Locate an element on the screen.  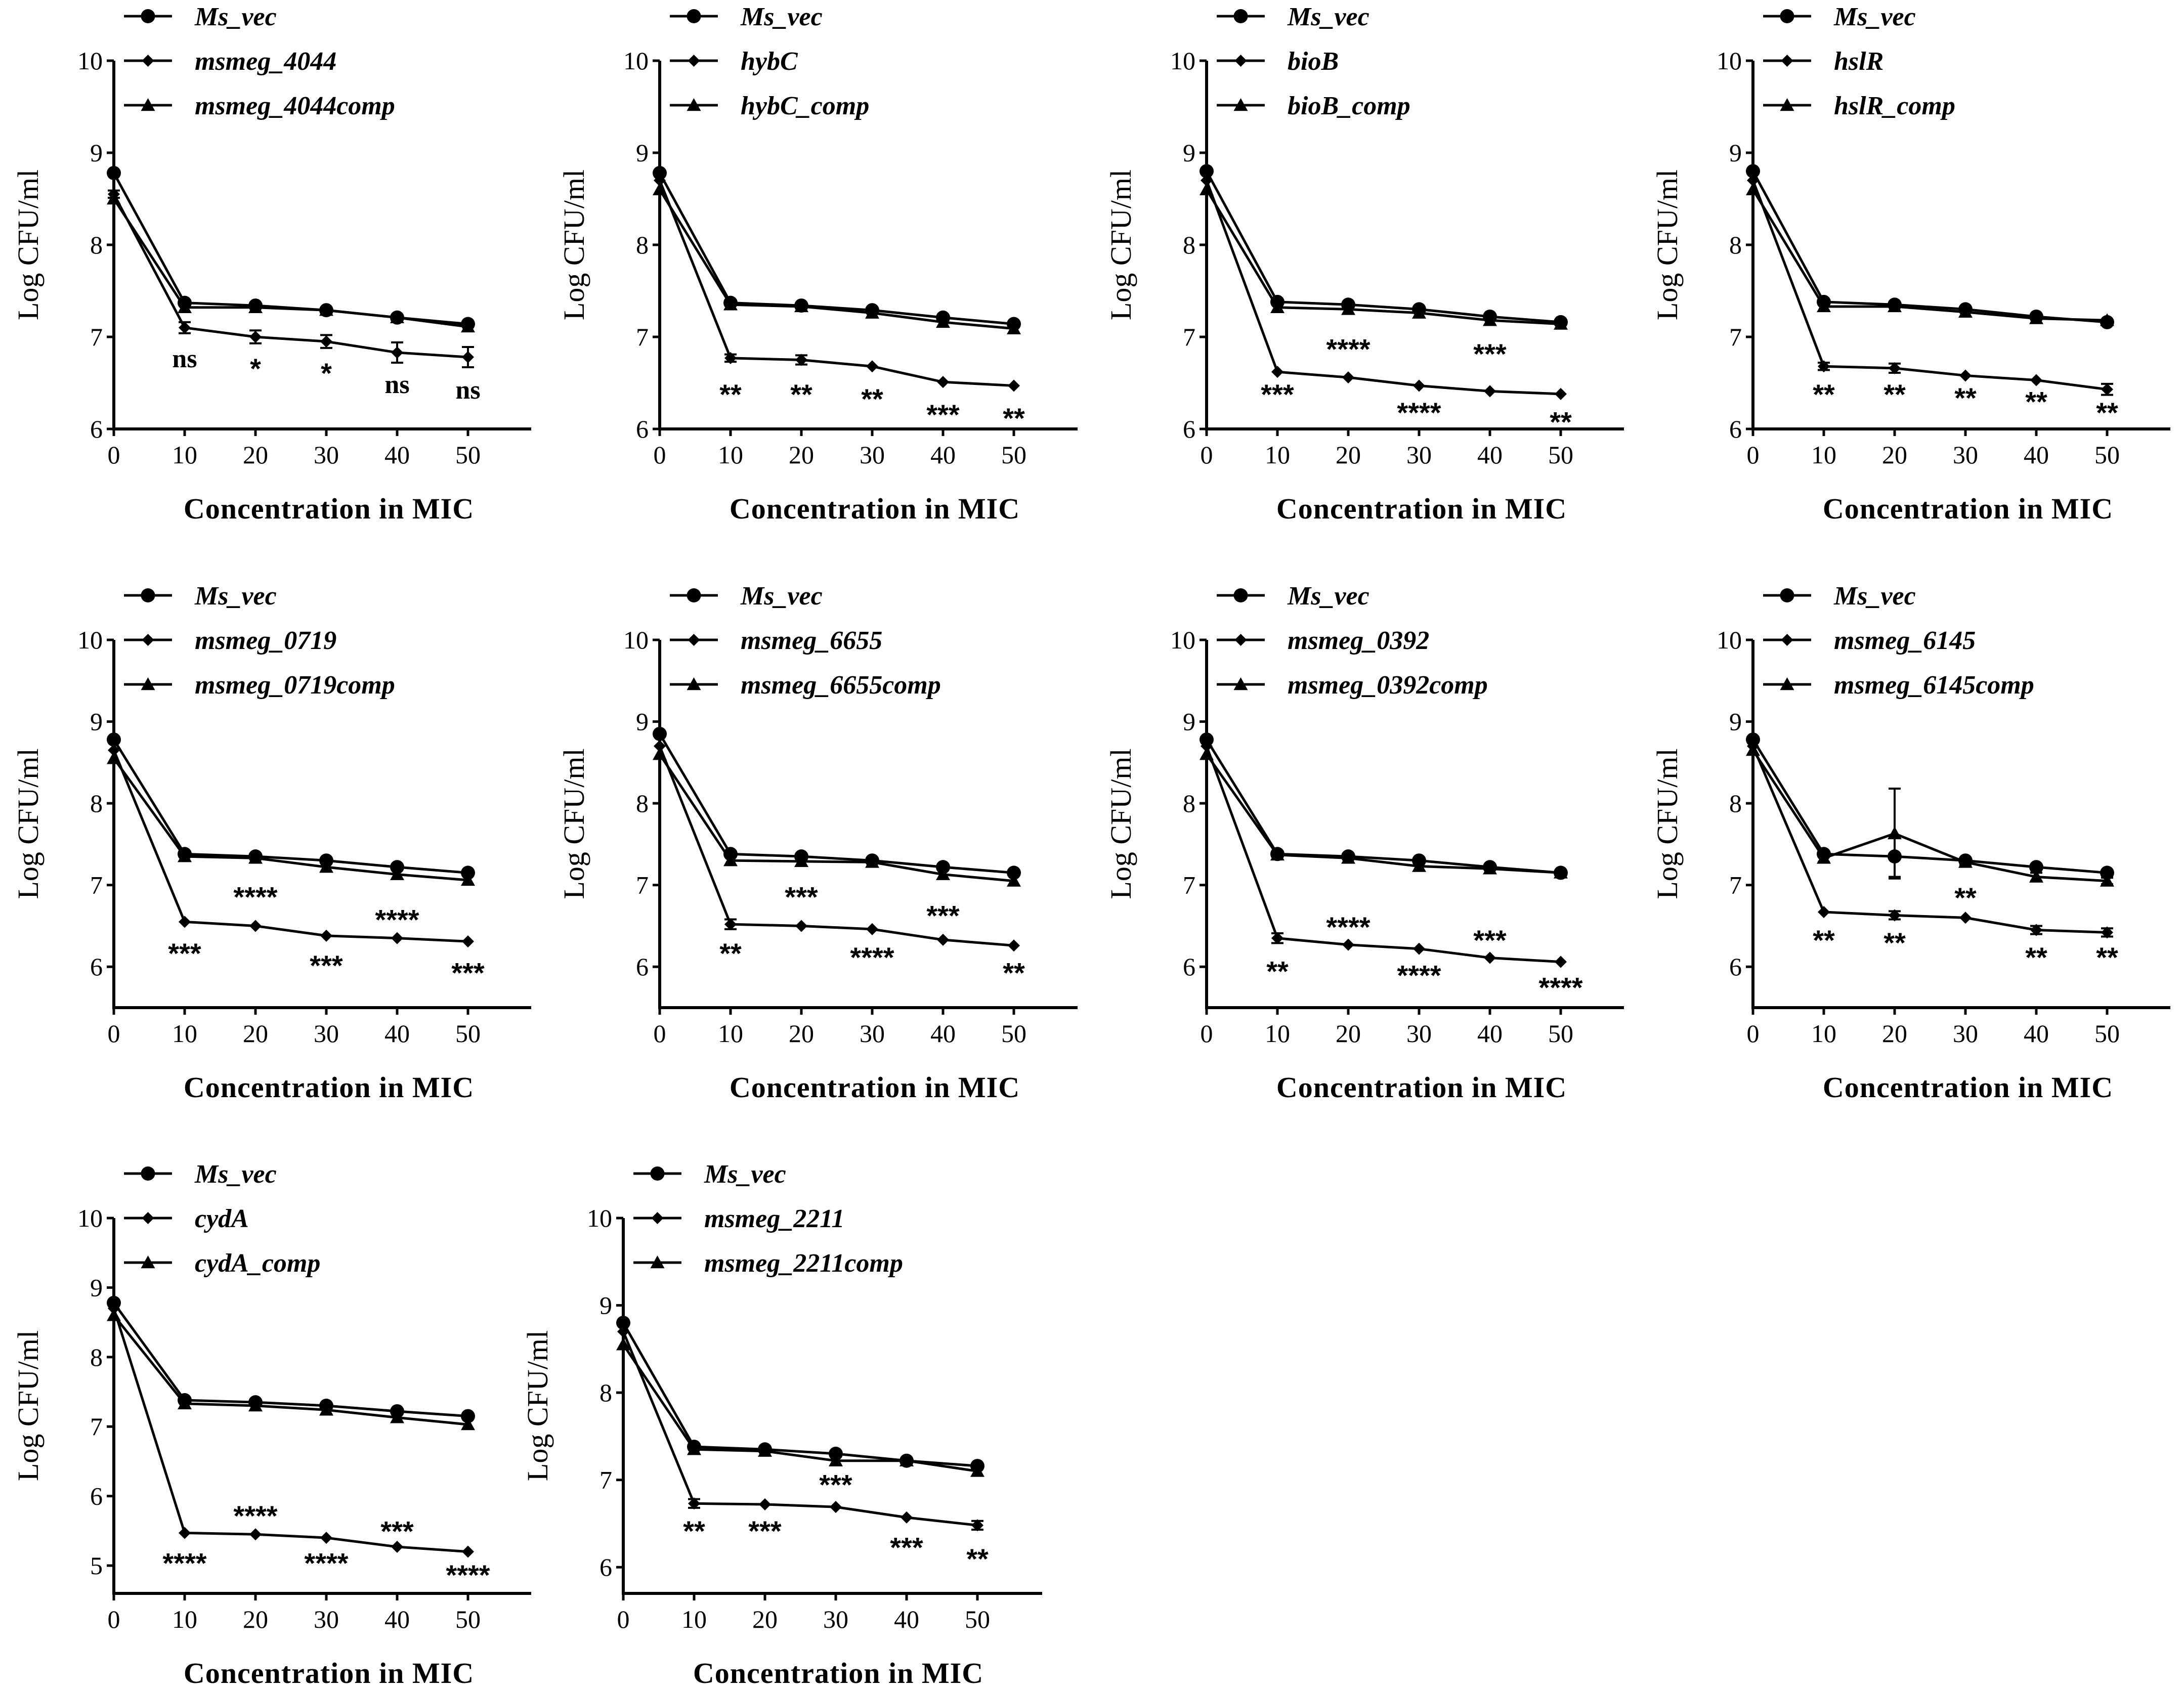
legend-label: hybC_comp is located at coordinates (805, 106).